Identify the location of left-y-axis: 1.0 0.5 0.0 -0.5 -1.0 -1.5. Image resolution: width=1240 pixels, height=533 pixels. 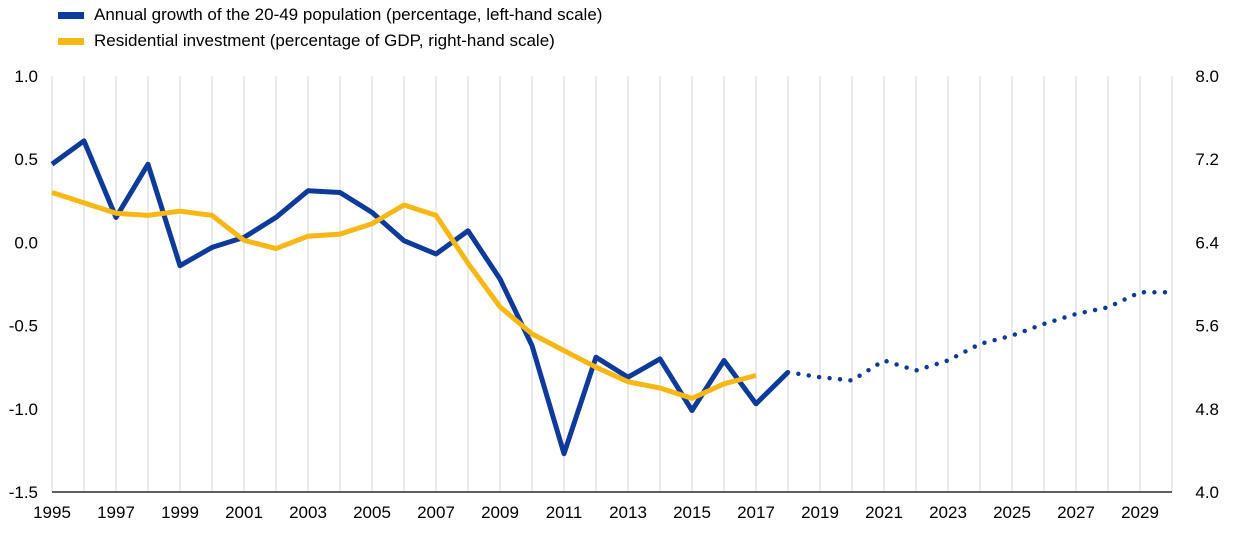
(23, 284).